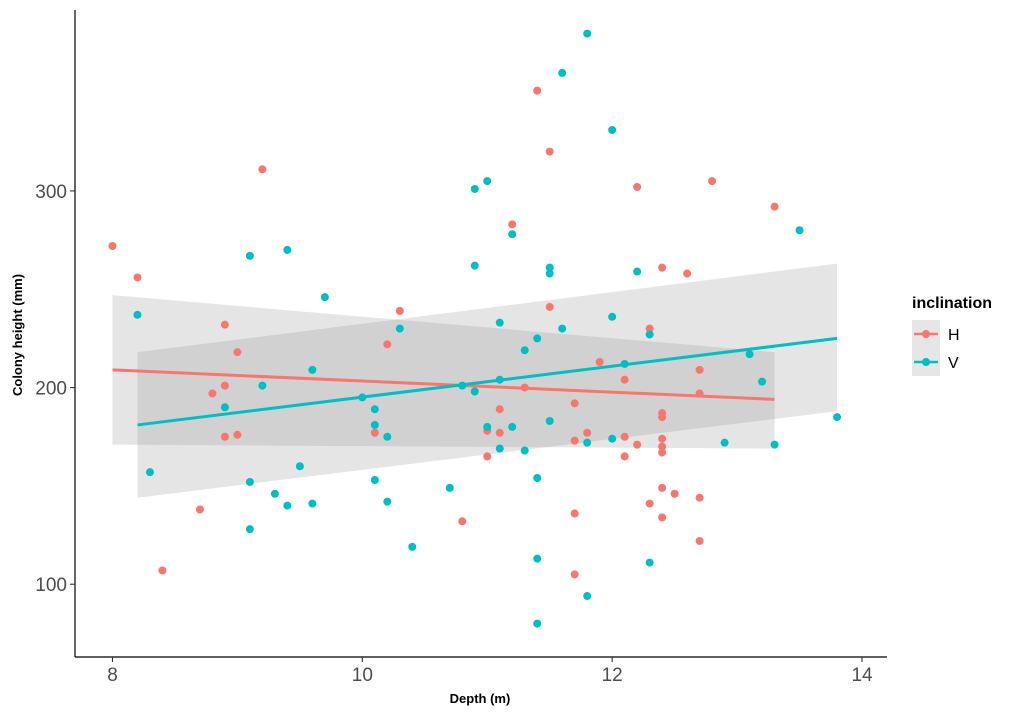 The image size is (1011, 713). What do you see at coordinates (953, 363) in the screenshot?
I see `legend-label-v: V` at bounding box center [953, 363].